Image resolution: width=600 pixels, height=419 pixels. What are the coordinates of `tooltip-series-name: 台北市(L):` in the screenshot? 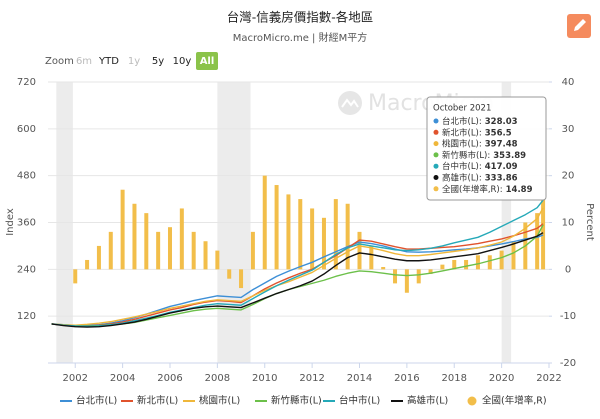 It's located at (462, 121).